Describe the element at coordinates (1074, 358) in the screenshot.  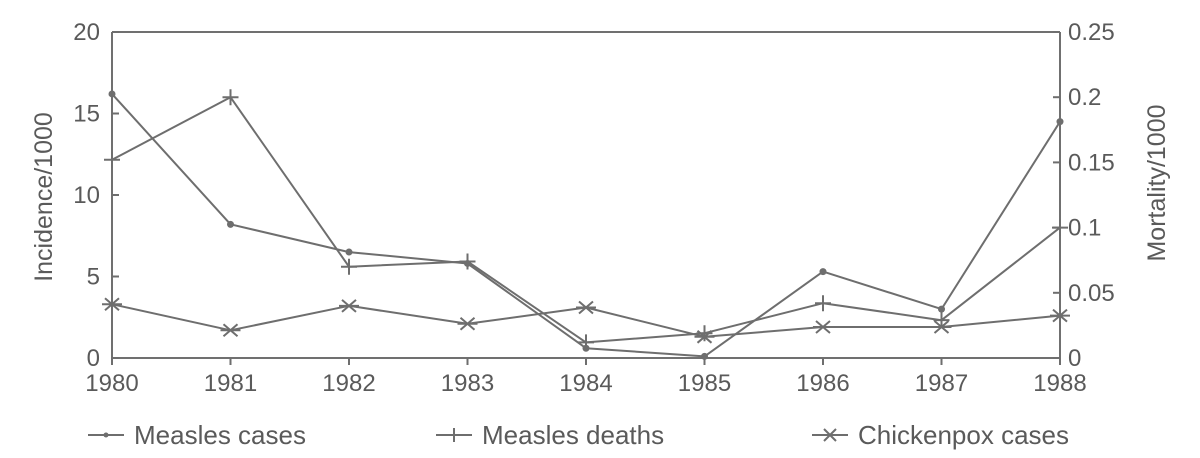
I see `y2-tick-label: 0` at that location.